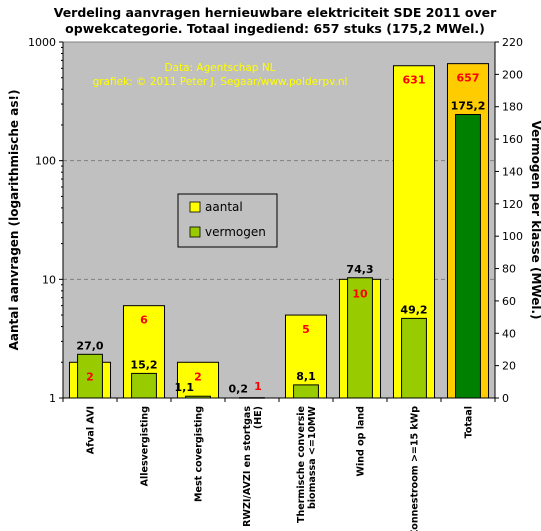 The height and width of the screenshot is (531, 541). What do you see at coordinates (306, 376) in the screenshot?
I see `vermogen-value-label: 8,1` at bounding box center [306, 376].